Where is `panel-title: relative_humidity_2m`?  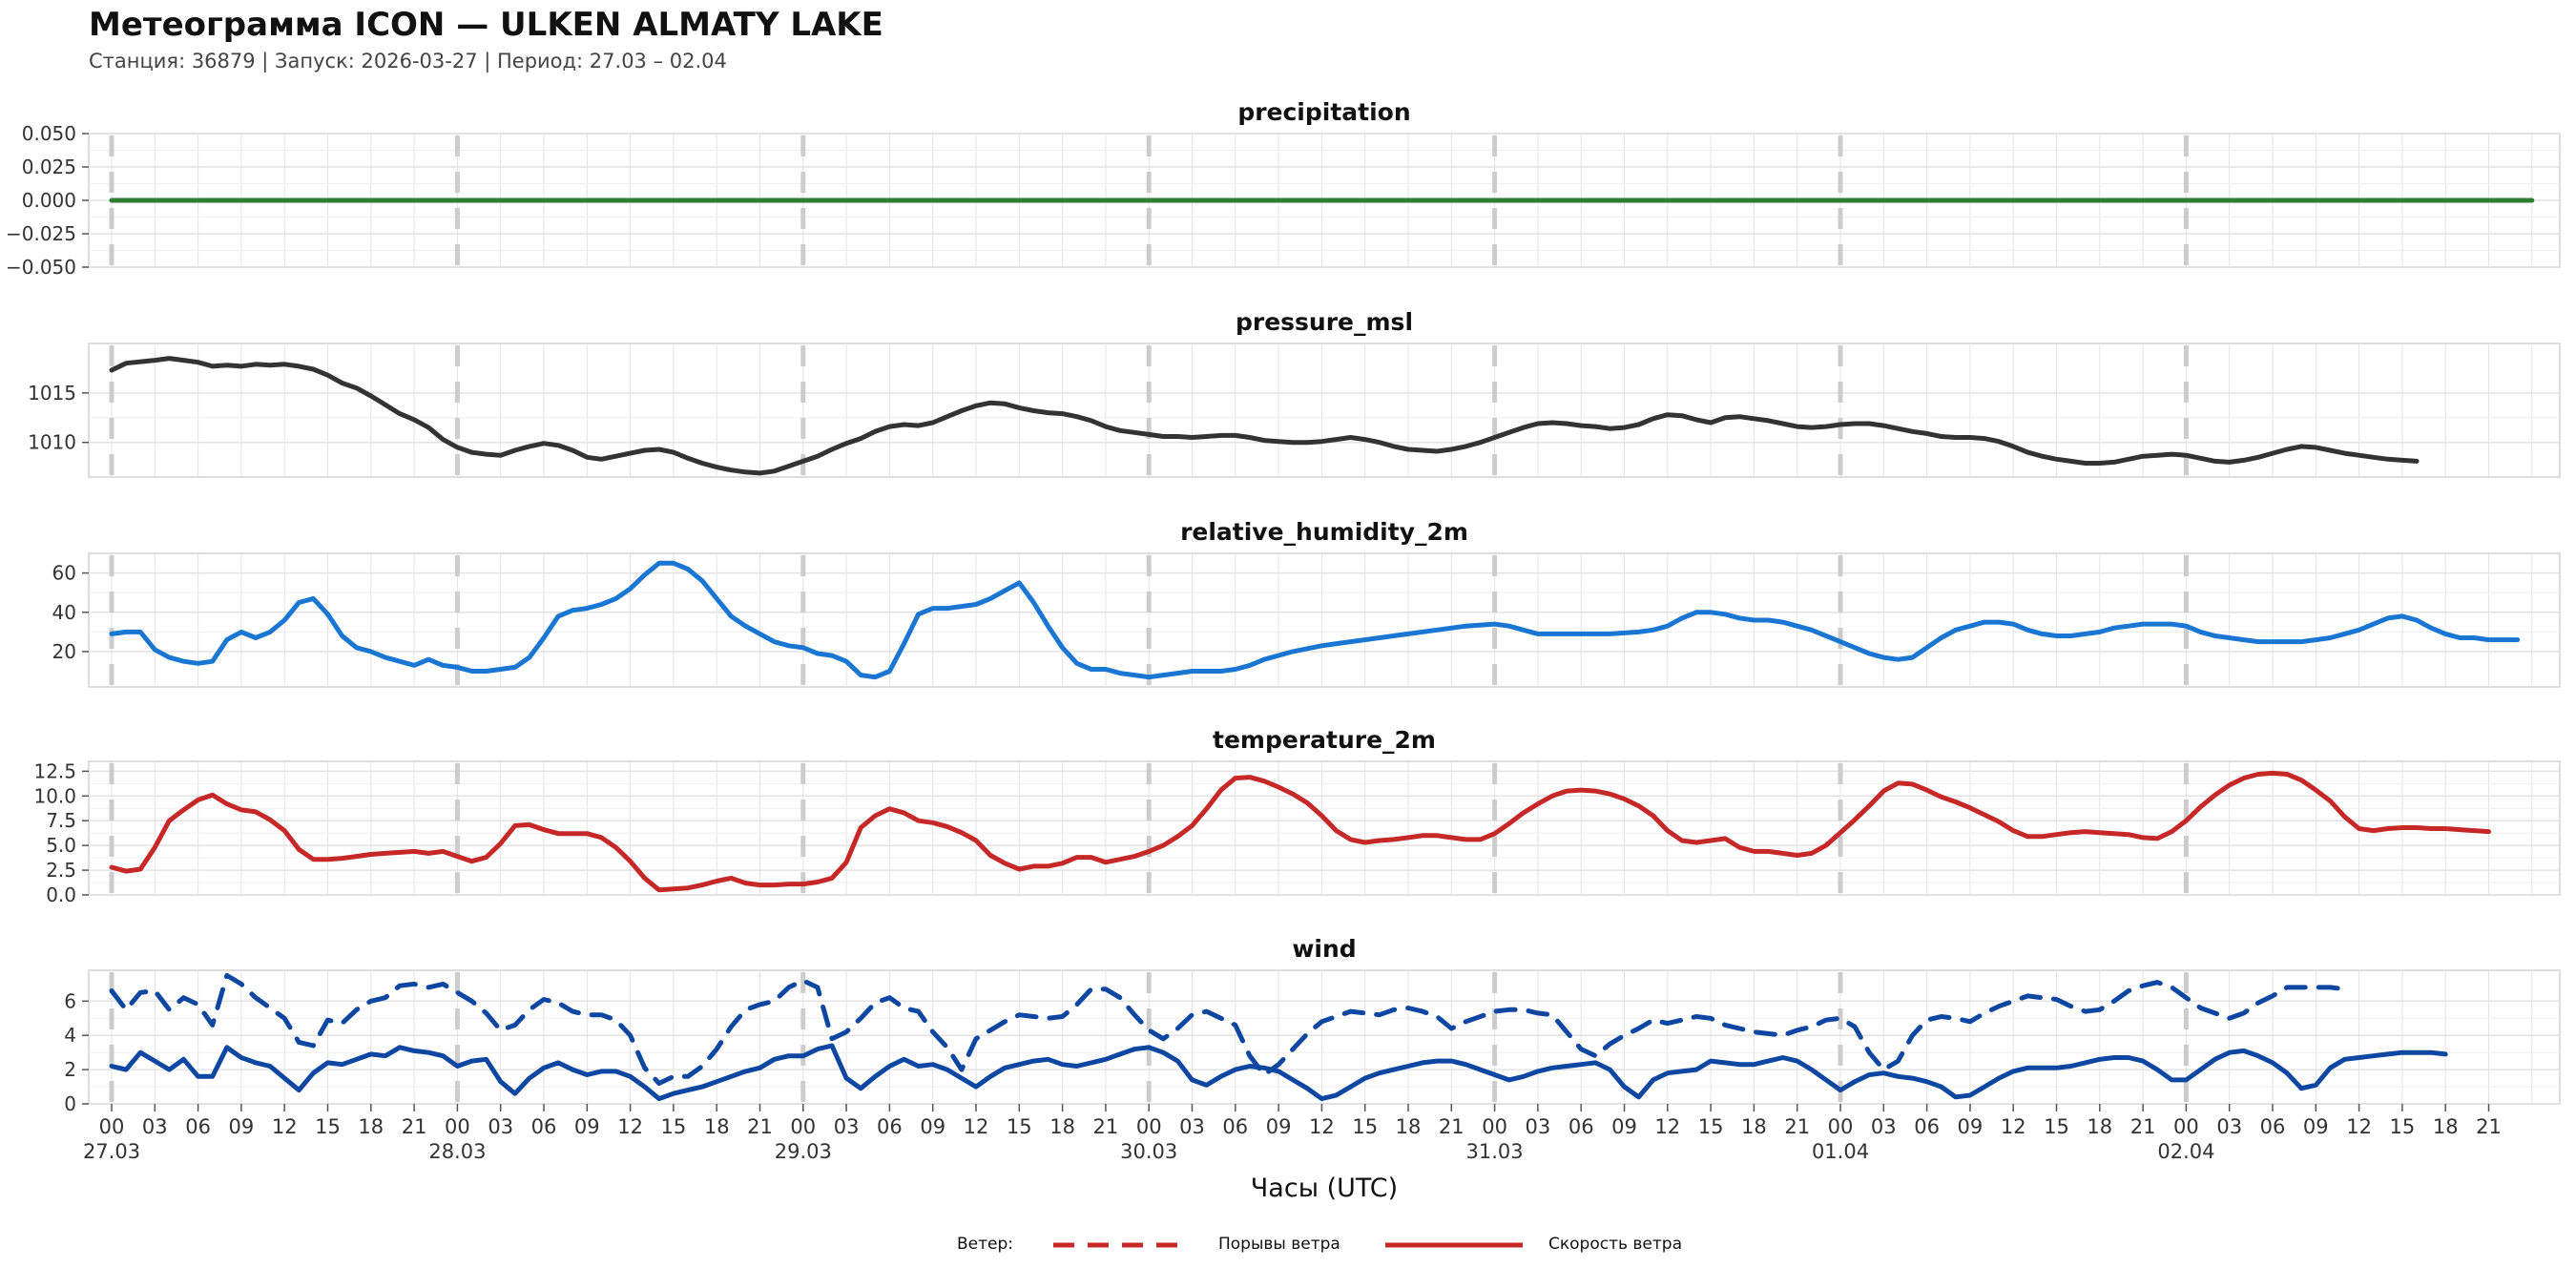 panel-title: relative_humidity_2m is located at coordinates (1324, 532).